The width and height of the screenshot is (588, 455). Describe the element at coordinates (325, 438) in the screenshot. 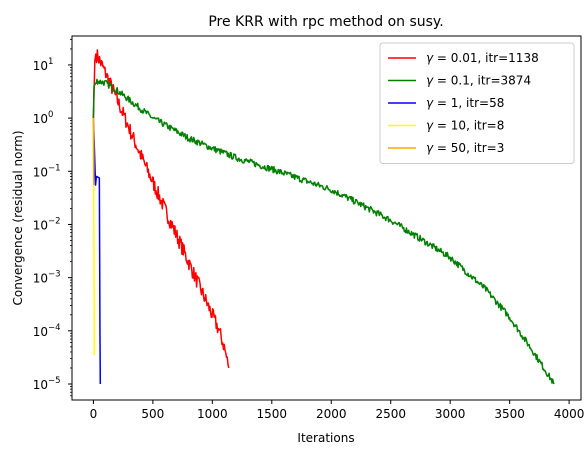

I see `x-axis-label: Iterations` at that location.